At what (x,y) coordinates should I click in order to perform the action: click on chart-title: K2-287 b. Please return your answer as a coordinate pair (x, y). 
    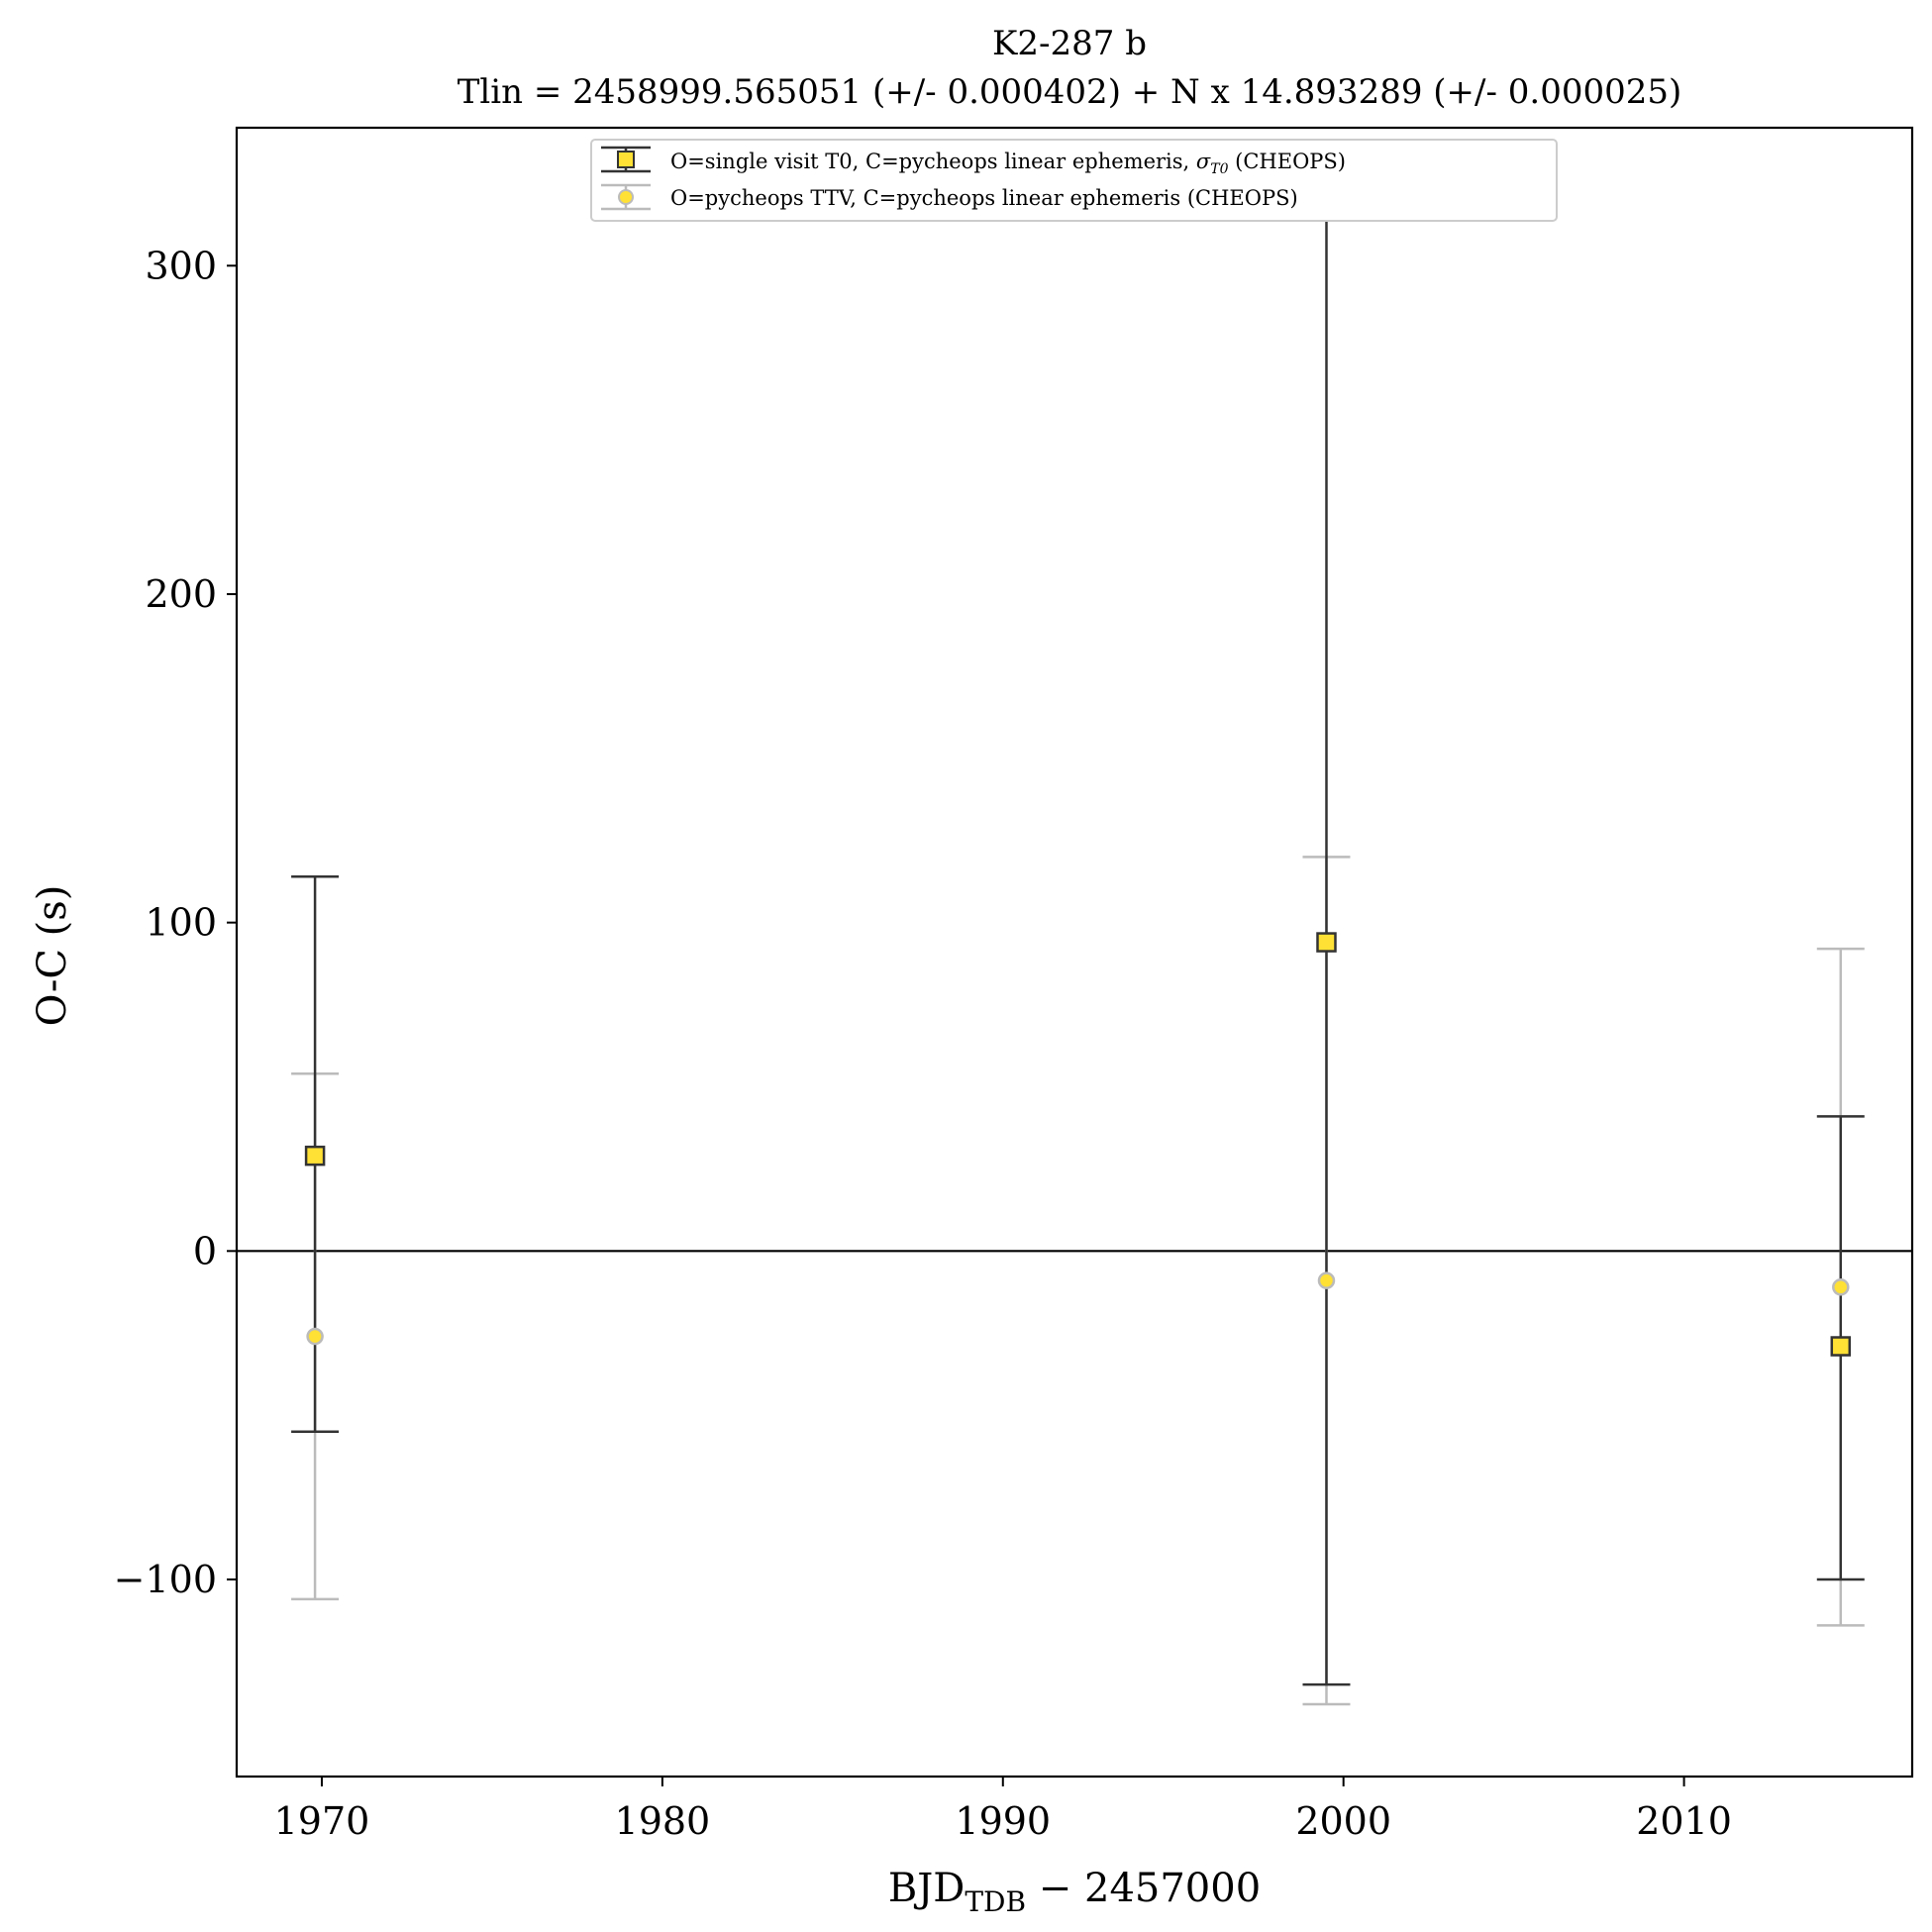
    Looking at the image, I should click on (1069, 43).